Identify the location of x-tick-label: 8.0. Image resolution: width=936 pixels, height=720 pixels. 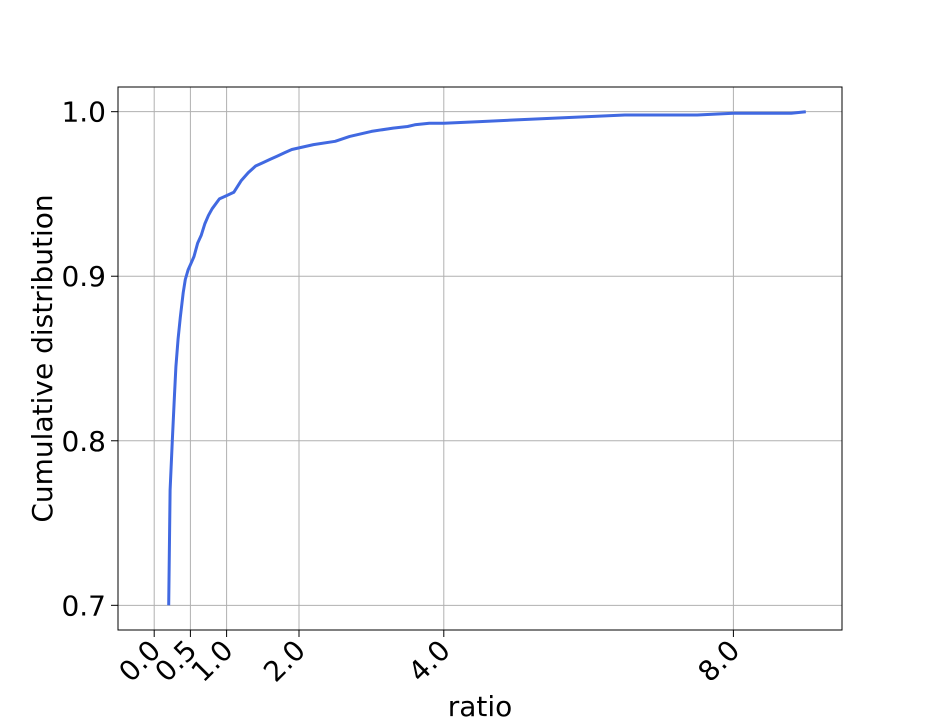
(719, 661).